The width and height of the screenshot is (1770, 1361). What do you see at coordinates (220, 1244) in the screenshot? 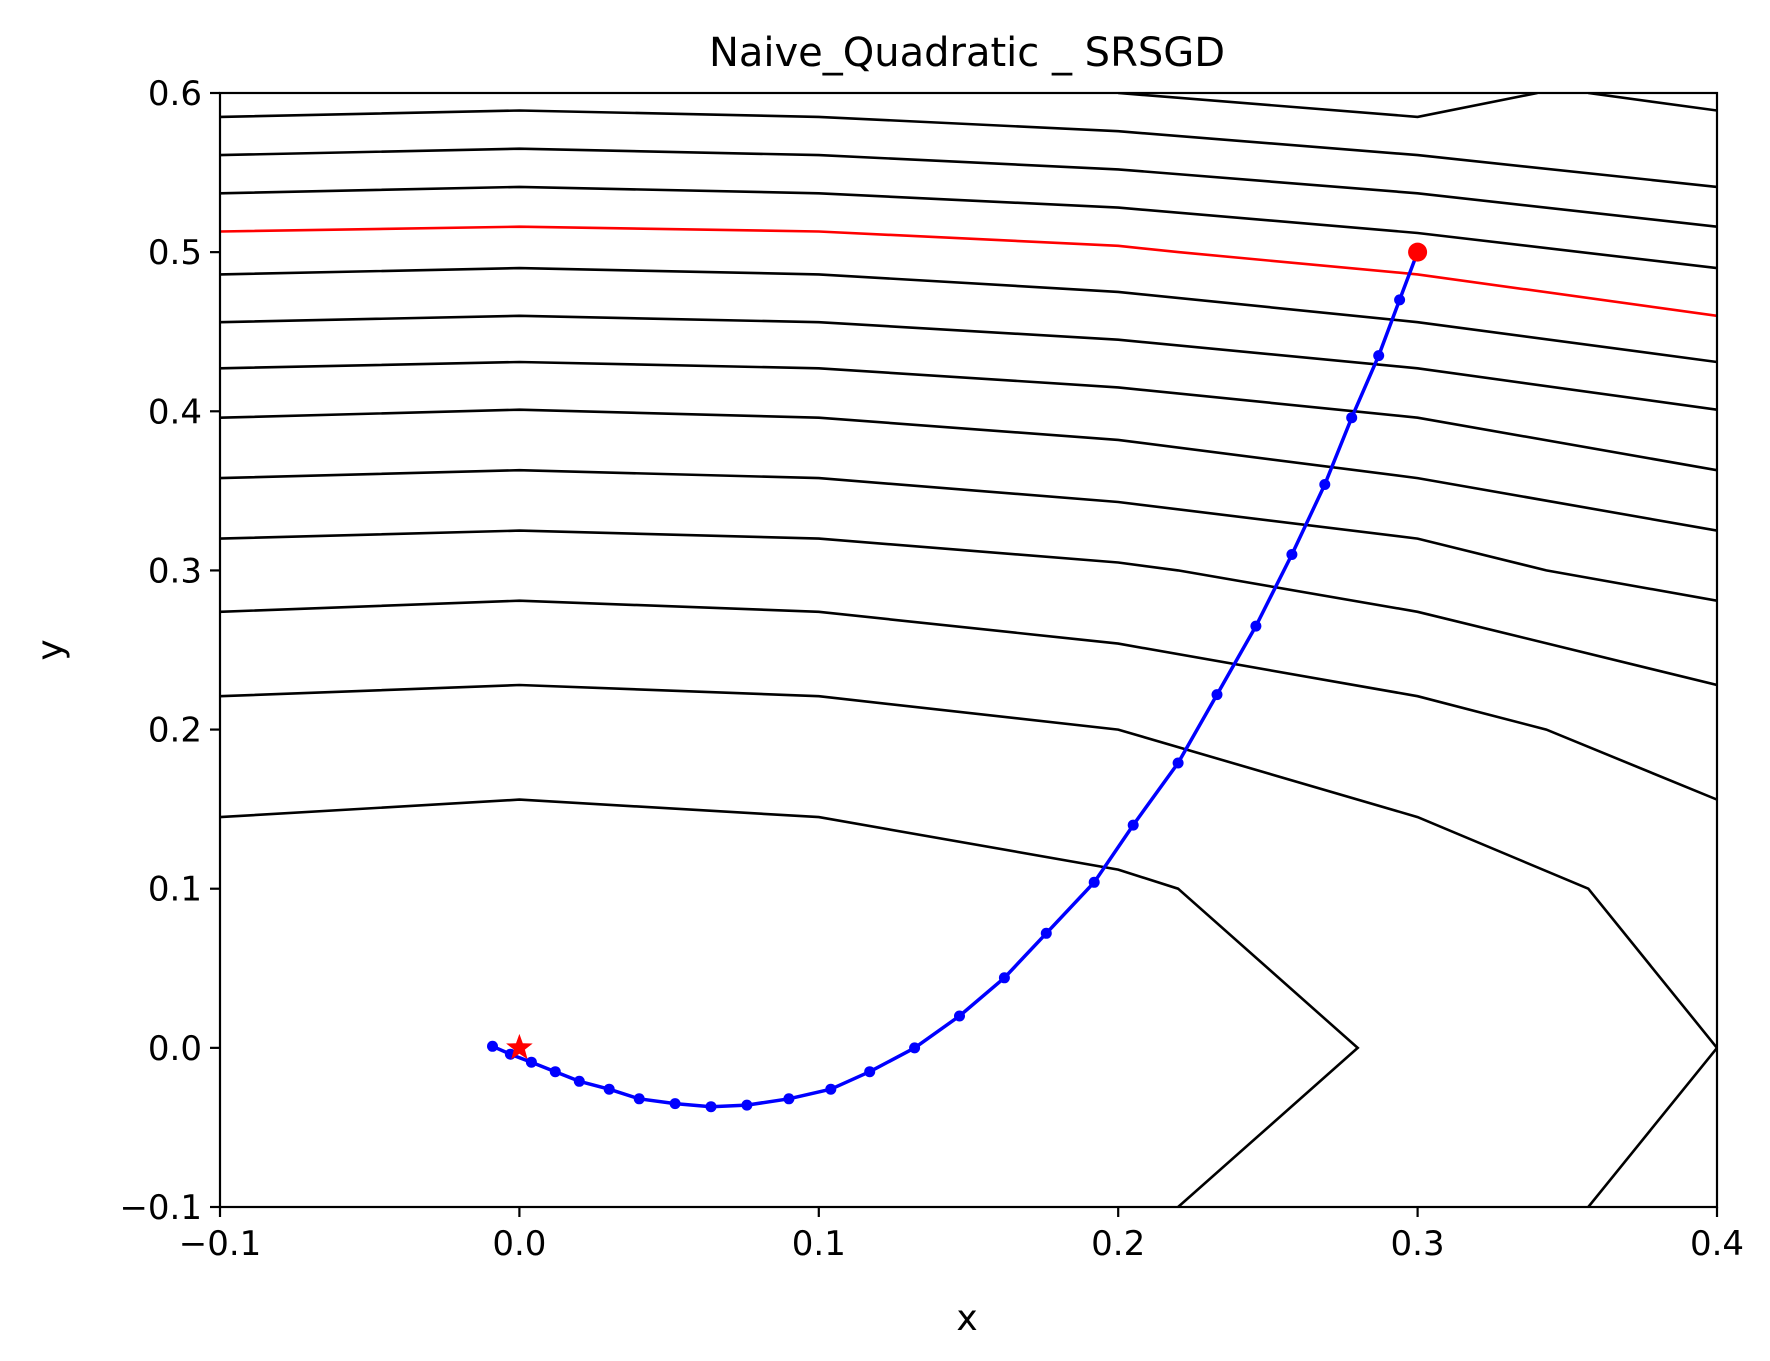
I see `x-tick-label: −0.1` at bounding box center [220, 1244].